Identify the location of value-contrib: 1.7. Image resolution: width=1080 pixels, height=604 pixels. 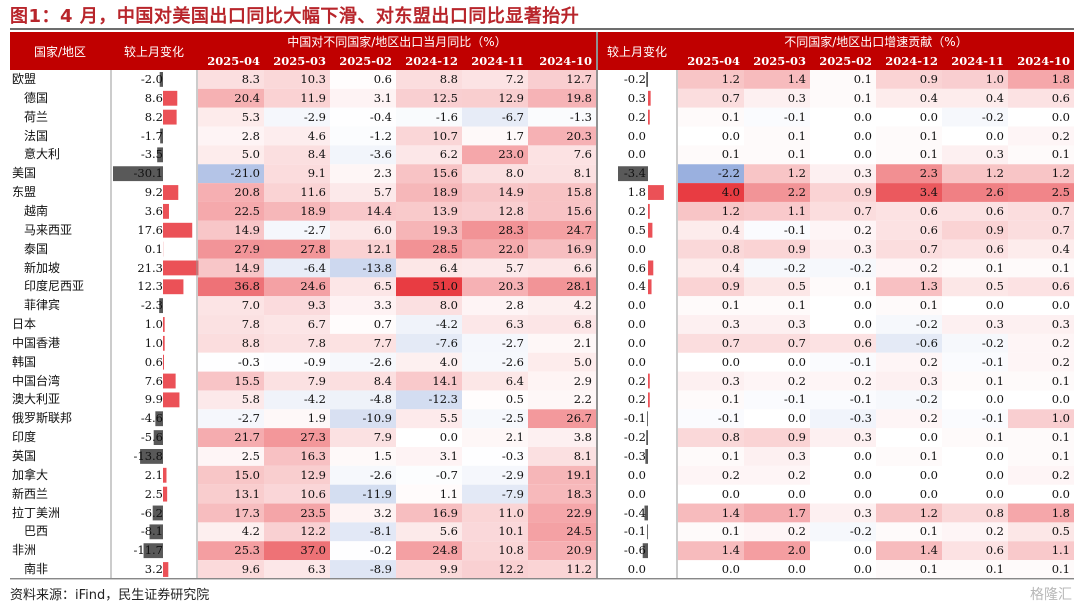
(796, 512).